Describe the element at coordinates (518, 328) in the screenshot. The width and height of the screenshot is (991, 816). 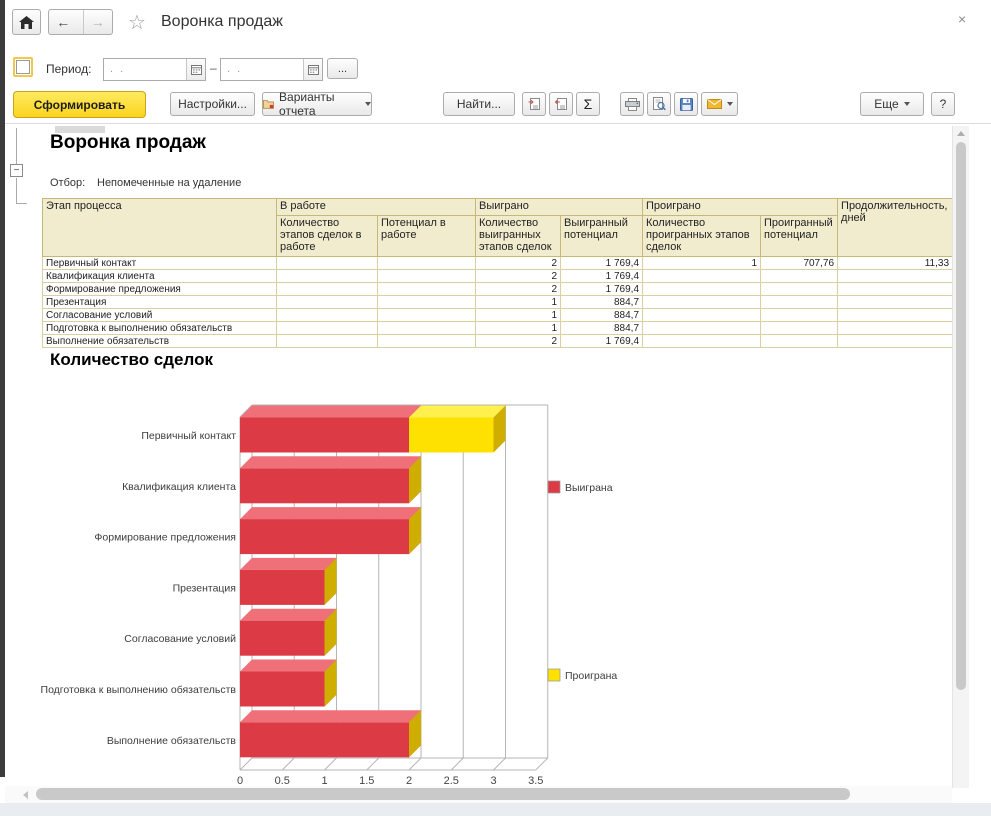
I see `cell-won_count: 1` at that location.